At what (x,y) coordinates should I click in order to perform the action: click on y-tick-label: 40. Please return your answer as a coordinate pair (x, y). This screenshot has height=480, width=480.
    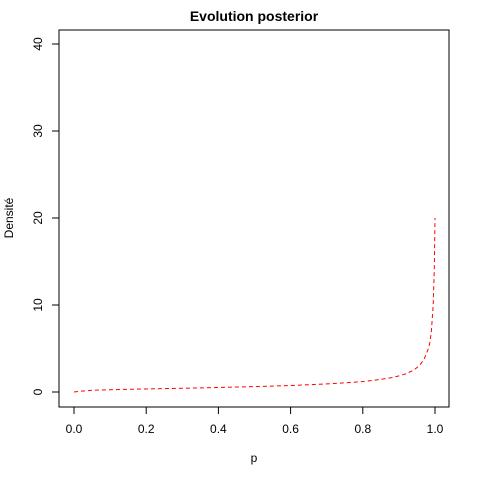
    Looking at the image, I should click on (38, 44).